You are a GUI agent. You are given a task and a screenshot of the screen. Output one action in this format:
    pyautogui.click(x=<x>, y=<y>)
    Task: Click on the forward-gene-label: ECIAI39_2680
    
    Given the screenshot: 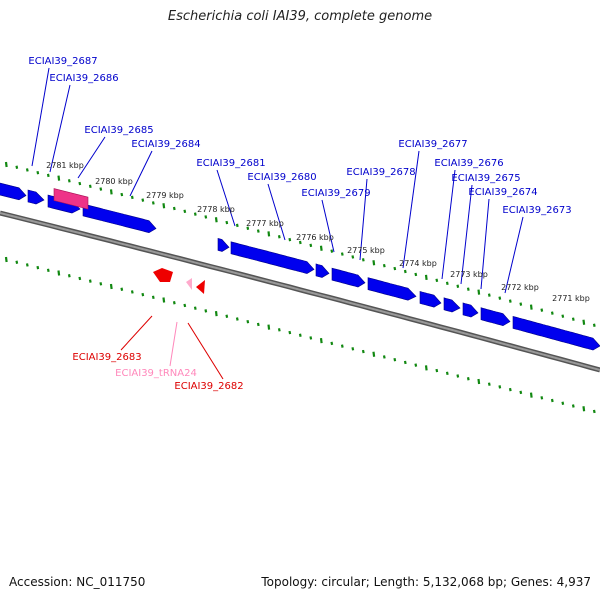 What is the action you would take?
    pyautogui.click(x=281, y=177)
    